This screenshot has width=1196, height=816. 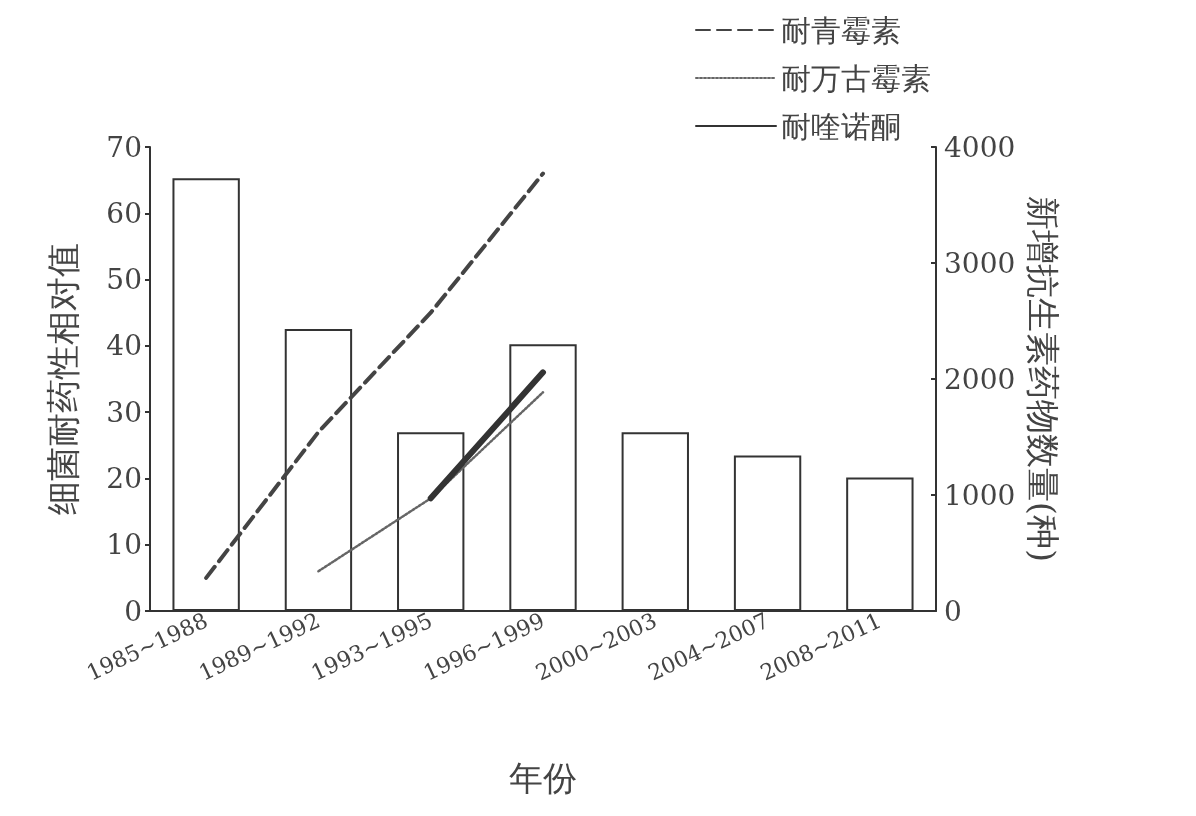 I want to click on y2-axis-title: 新增抗生素药物数量(种), so click(x=1043, y=379).